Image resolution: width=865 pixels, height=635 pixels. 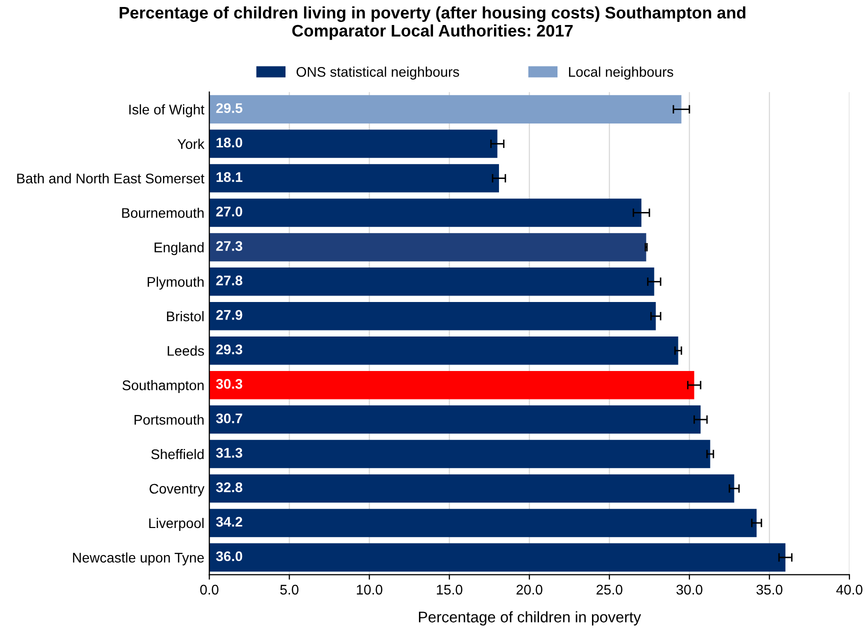 What do you see at coordinates (229, 177) in the screenshot?
I see `data-label: 18.1` at bounding box center [229, 177].